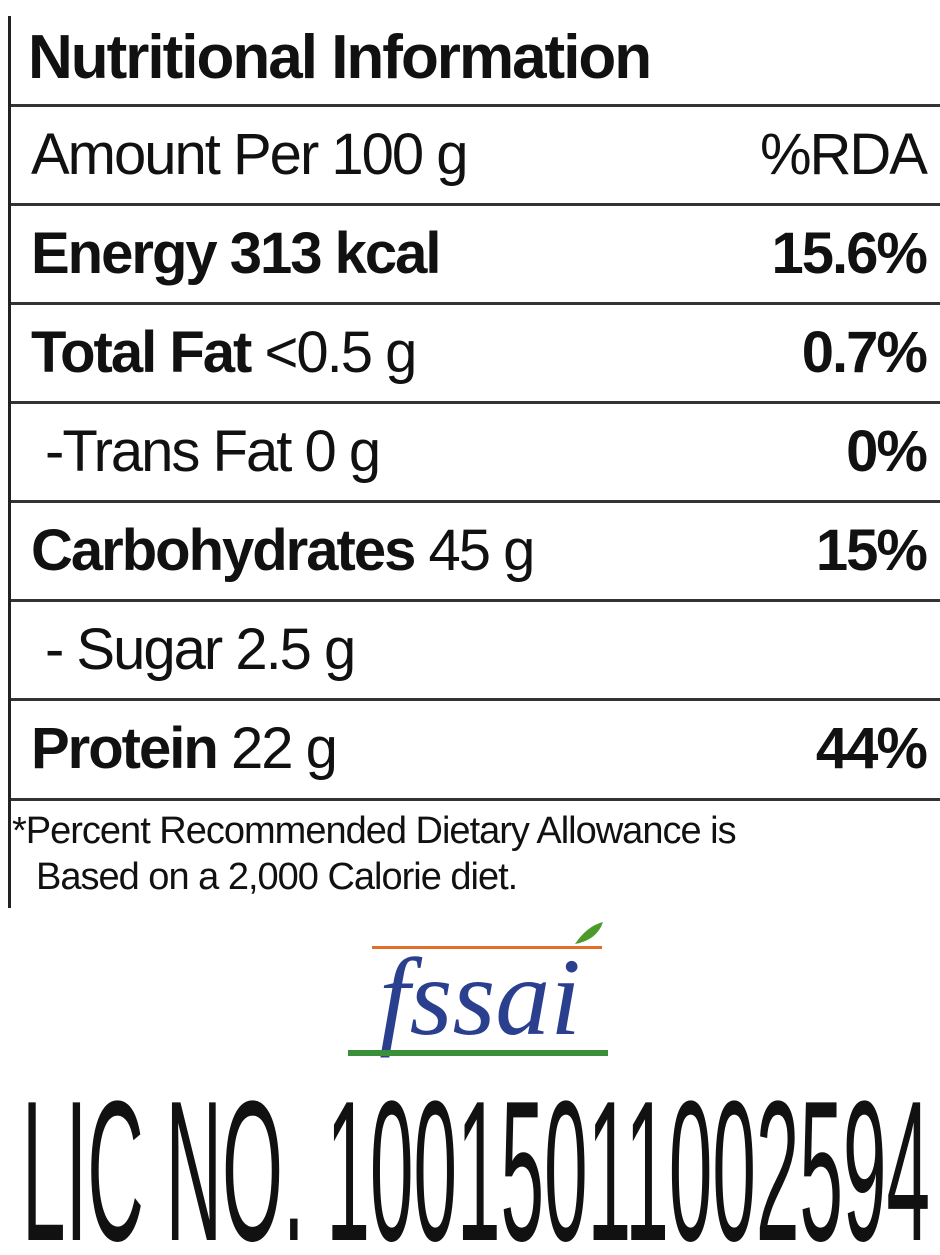 The width and height of the screenshot is (940, 1255). I want to click on panel-title: Nutritional Information, so click(340, 57).